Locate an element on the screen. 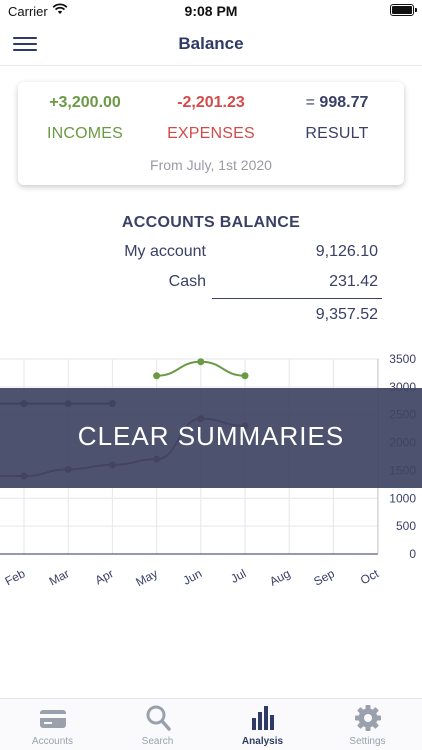  x-tick-label: Sep is located at coordinates (324, 577).